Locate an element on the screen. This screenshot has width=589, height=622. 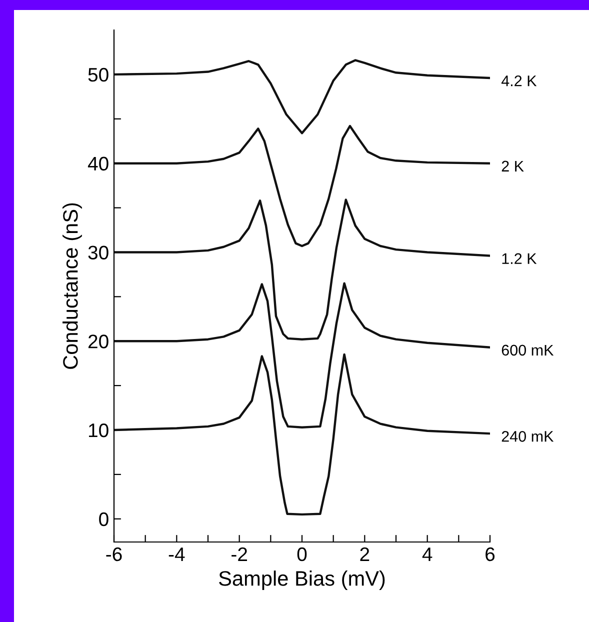
series-label: 1.2 K is located at coordinates (519, 258).